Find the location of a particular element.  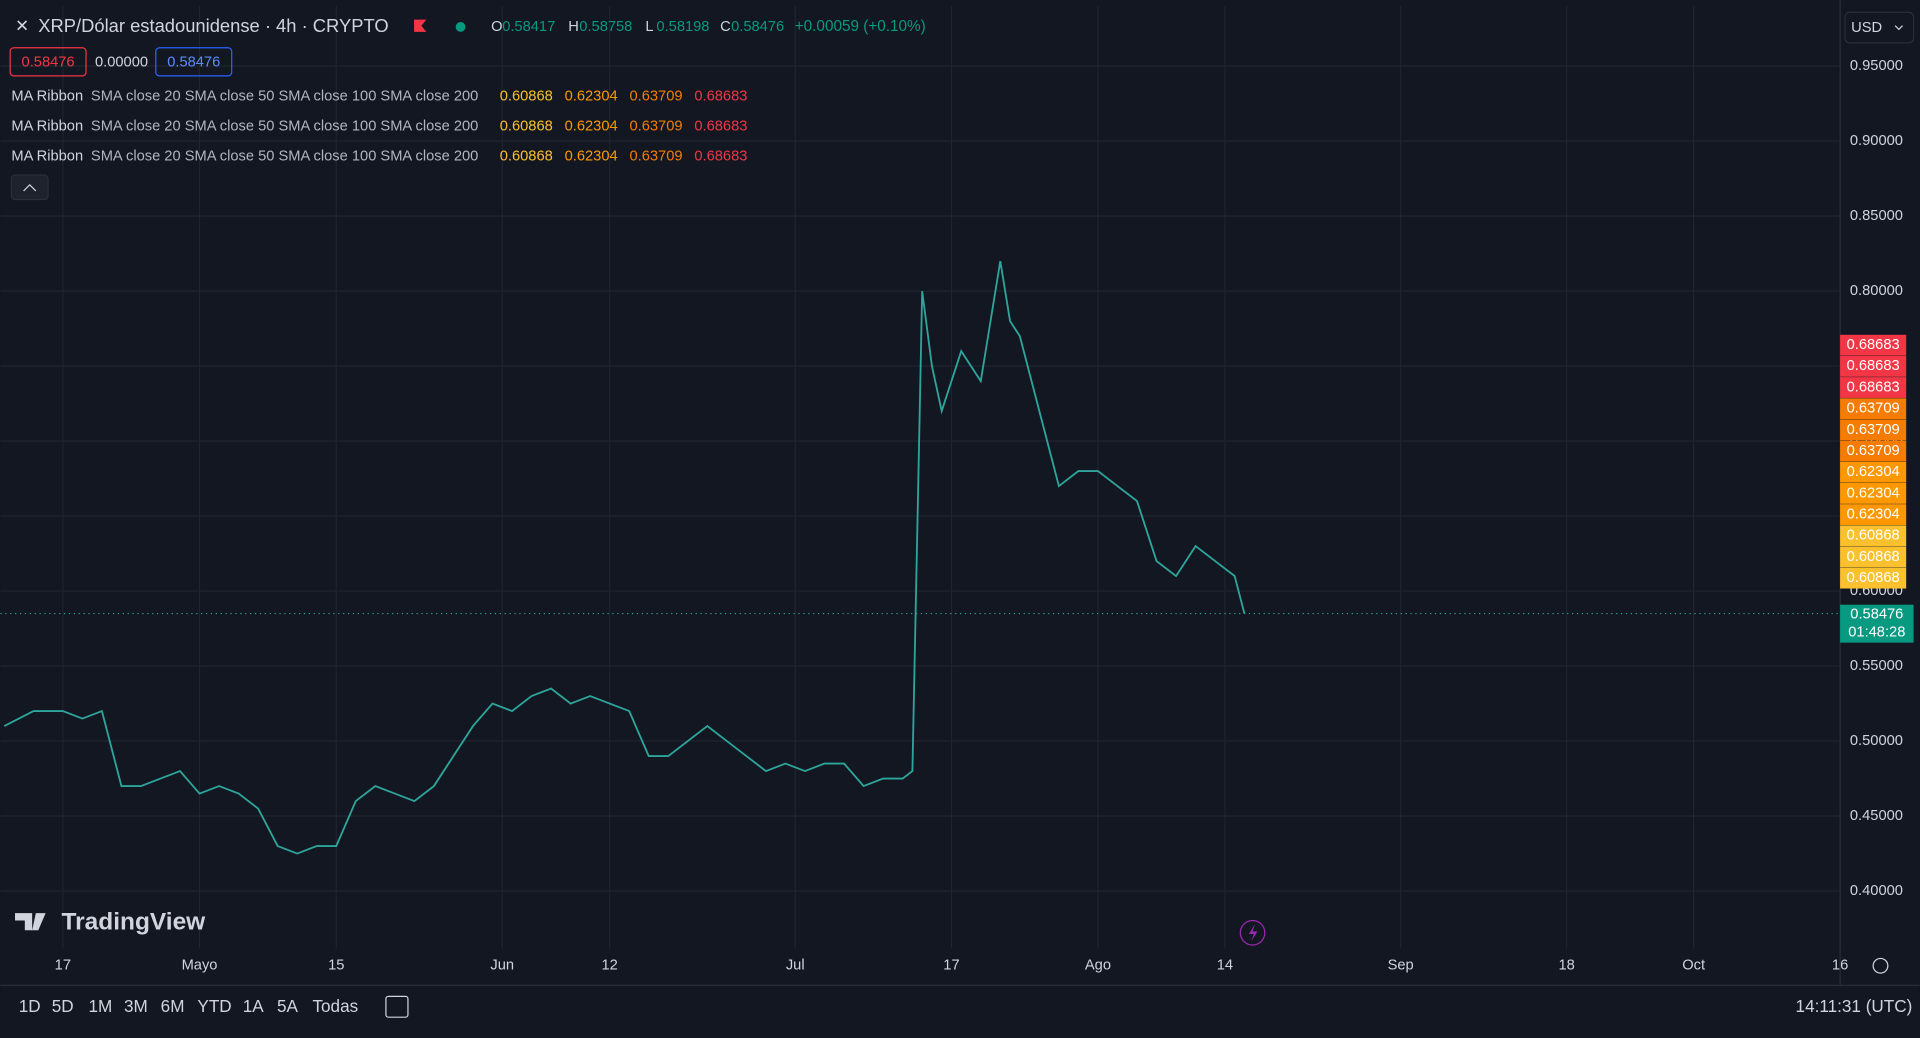

settings-icon is located at coordinates (1880, 965).